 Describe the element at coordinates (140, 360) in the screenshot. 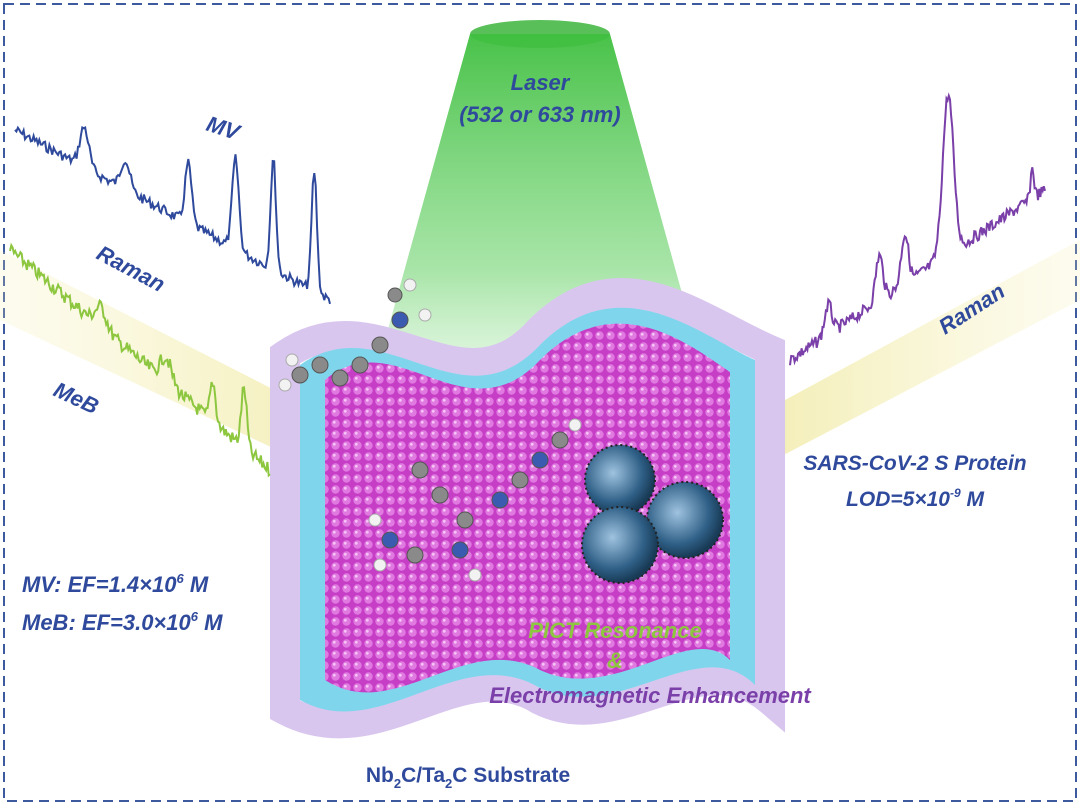

I see `meb-spectrum` at that location.